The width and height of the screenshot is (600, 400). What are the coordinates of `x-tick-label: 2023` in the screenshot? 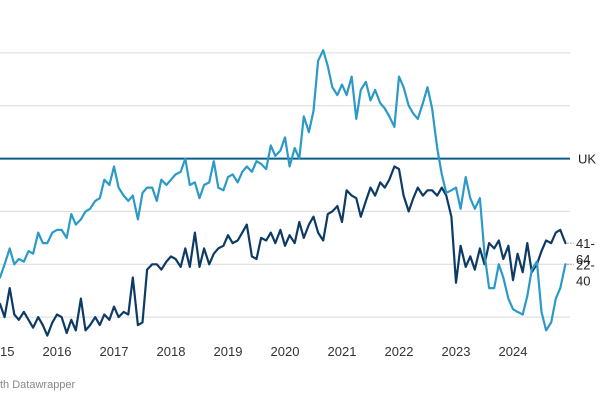 It's located at (456, 351).